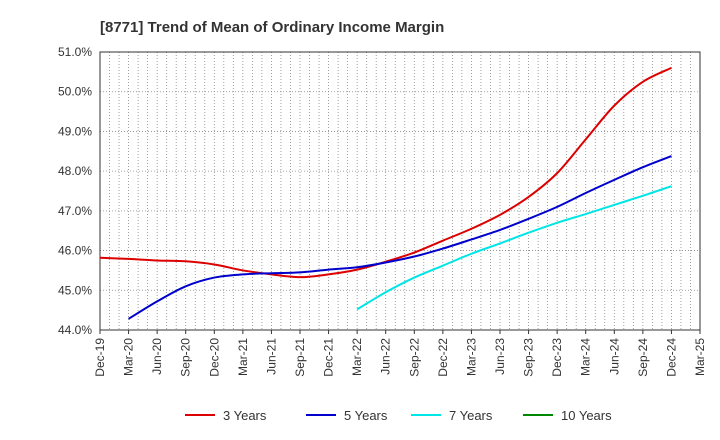 The image size is (720, 440). I want to click on x-tick-label: Jun-23, so click(500, 356).